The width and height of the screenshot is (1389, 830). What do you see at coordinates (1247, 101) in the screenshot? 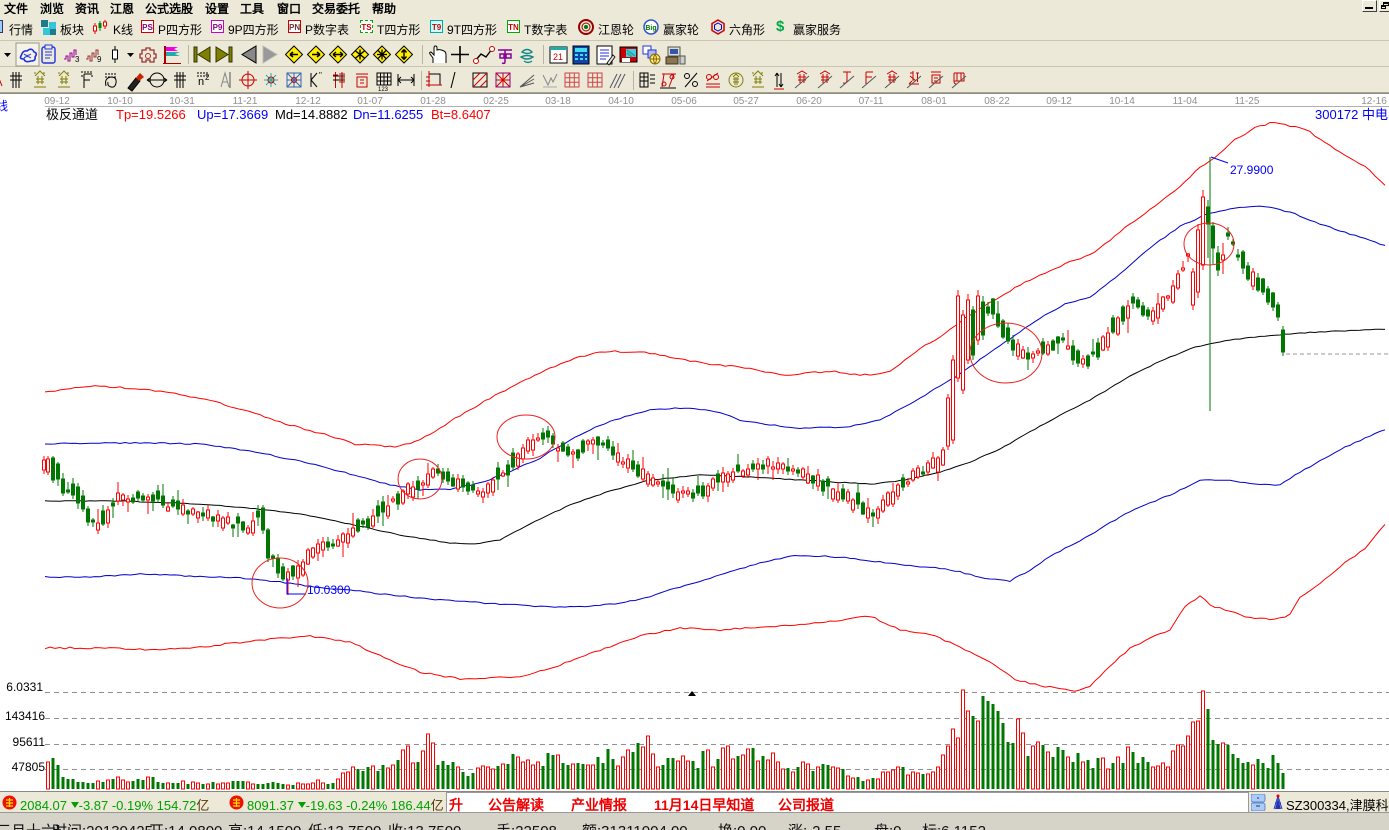
I see `svg-text: 11-25` at bounding box center [1247, 101].